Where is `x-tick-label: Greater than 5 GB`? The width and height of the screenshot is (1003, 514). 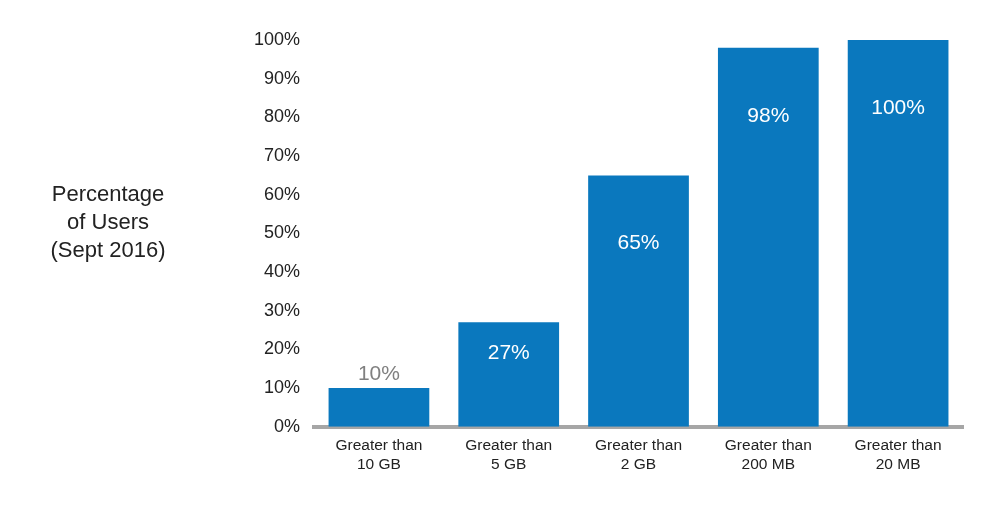 x-tick-label: Greater than 5 GB is located at coordinates (509, 454).